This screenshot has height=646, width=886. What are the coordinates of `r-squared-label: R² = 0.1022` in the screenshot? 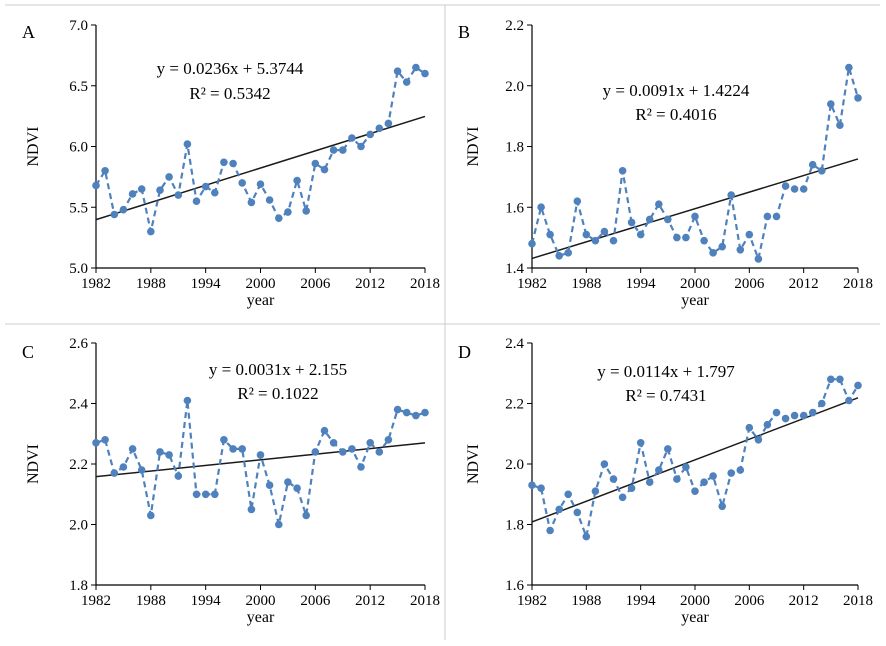 It's located at (277, 393).